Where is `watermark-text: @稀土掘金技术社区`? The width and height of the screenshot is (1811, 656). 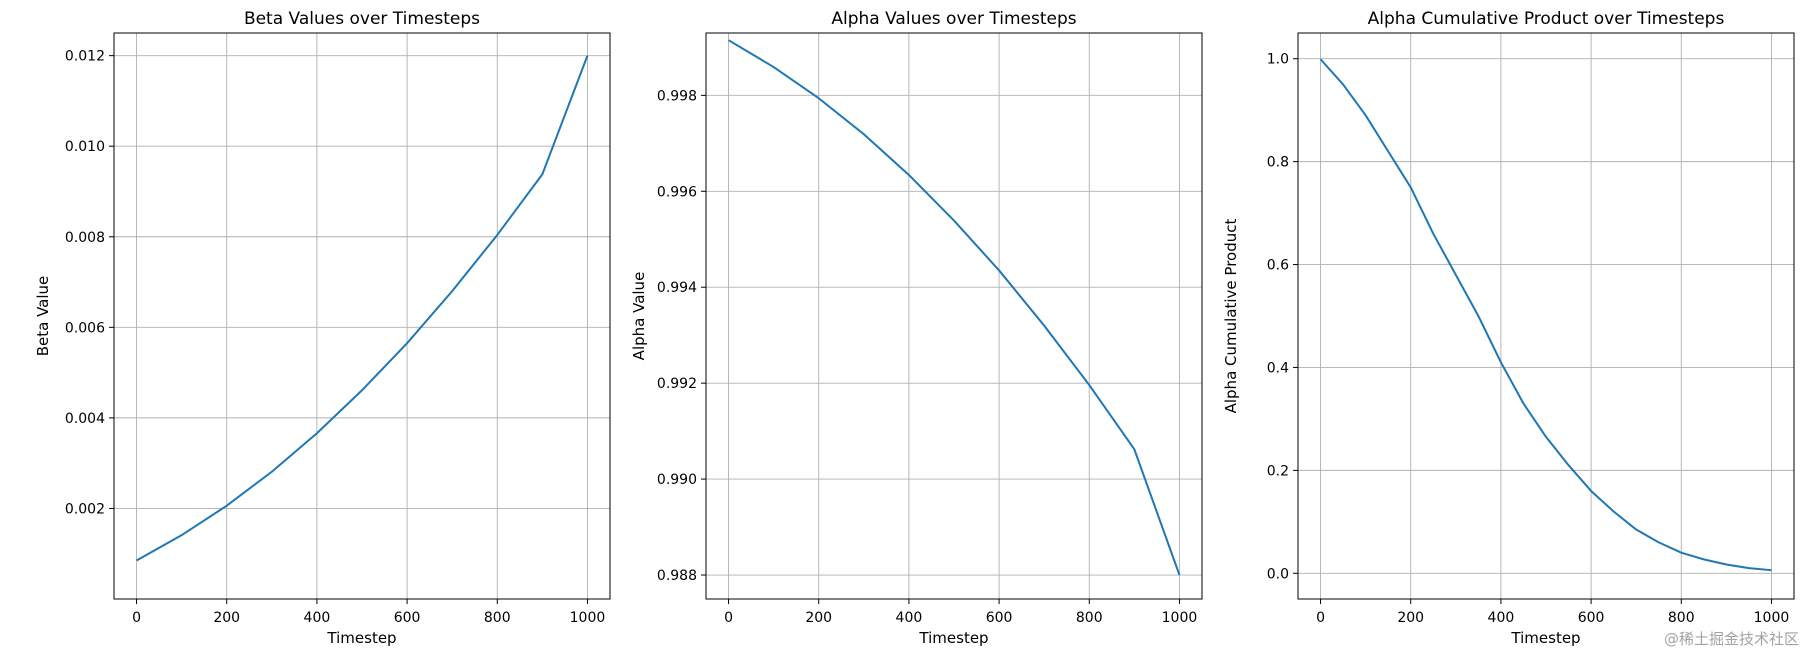
watermark-text: @稀土掘金技术社区 is located at coordinates (1731, 639).